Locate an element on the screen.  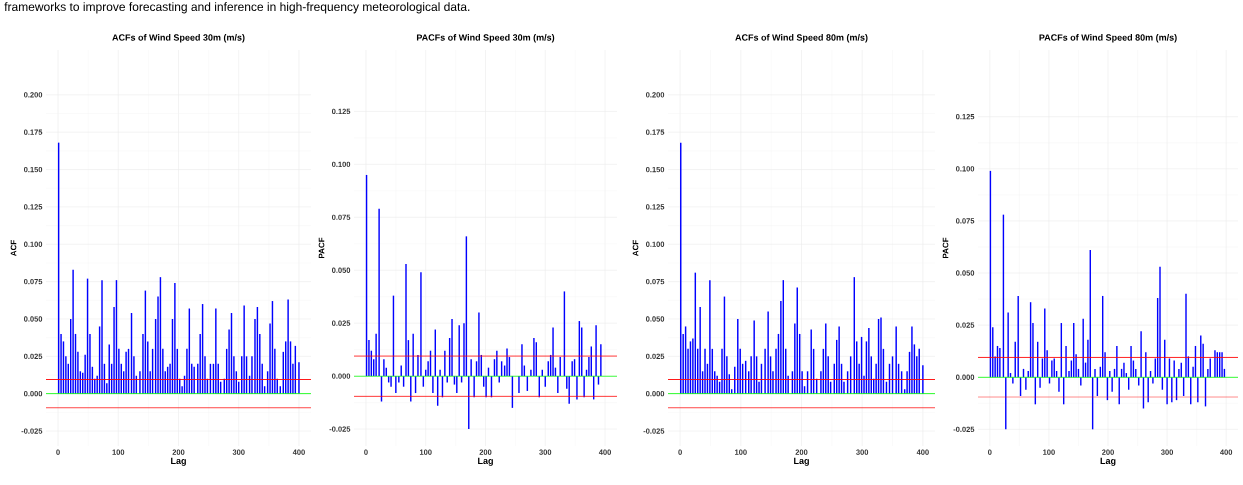
chart-title: PACFs of Wind Speed 80m (m/s) is located at coordinates (1108, 38).